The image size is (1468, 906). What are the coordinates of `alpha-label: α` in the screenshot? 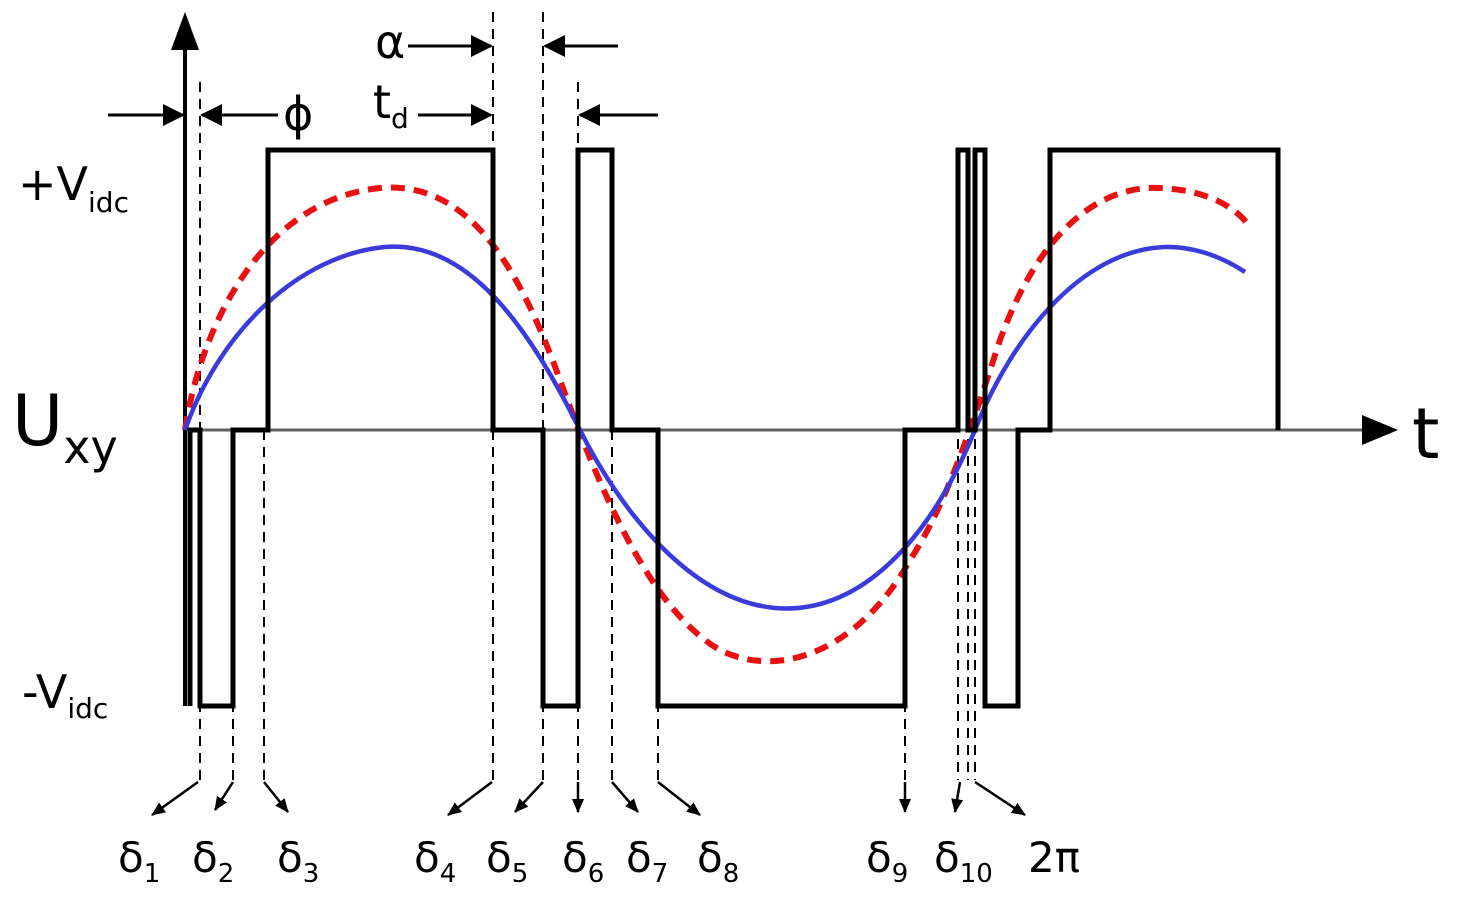 It's located at (390, 42).